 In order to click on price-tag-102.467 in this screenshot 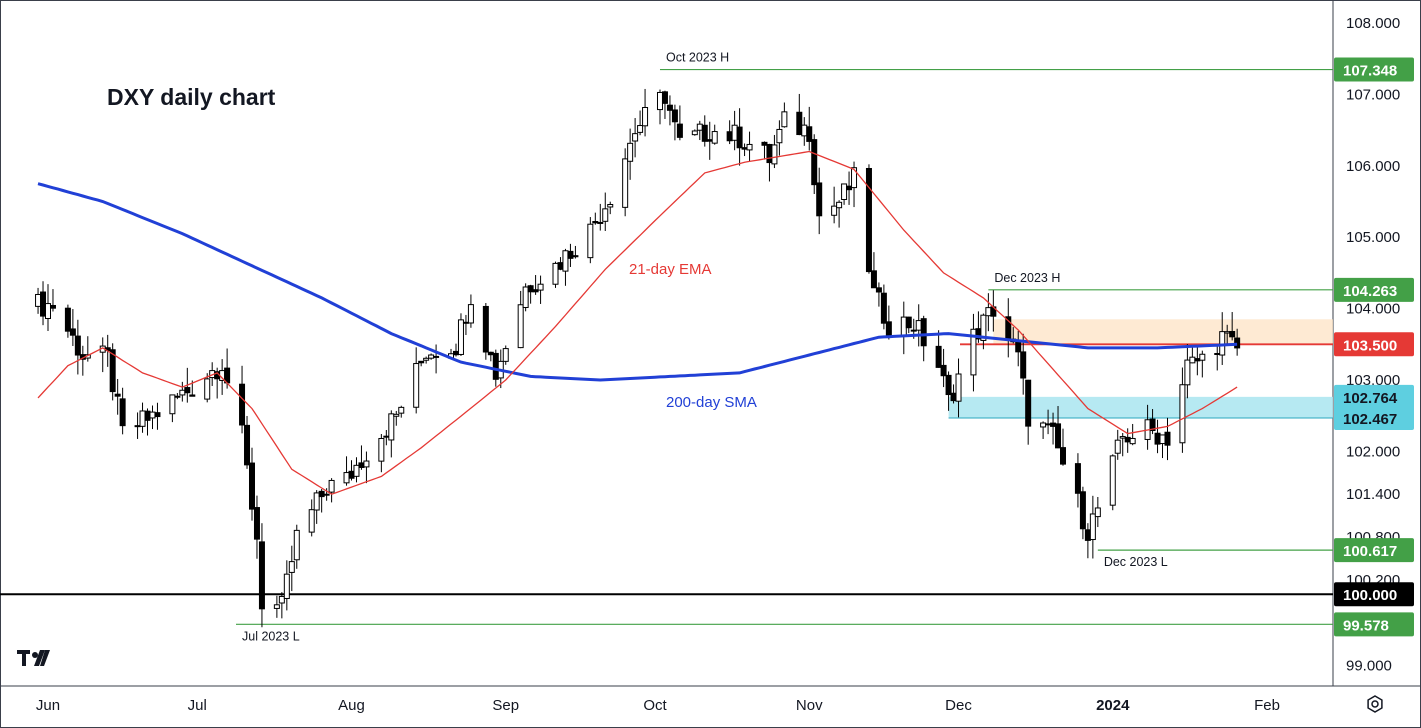, I will do `click(1374, 418)`.